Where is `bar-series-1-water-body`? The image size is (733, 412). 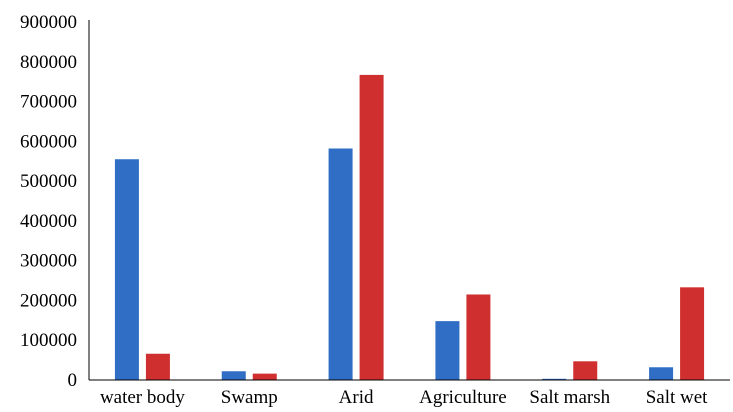 bar-series-1-water-body is located at coordinates (126, 269).